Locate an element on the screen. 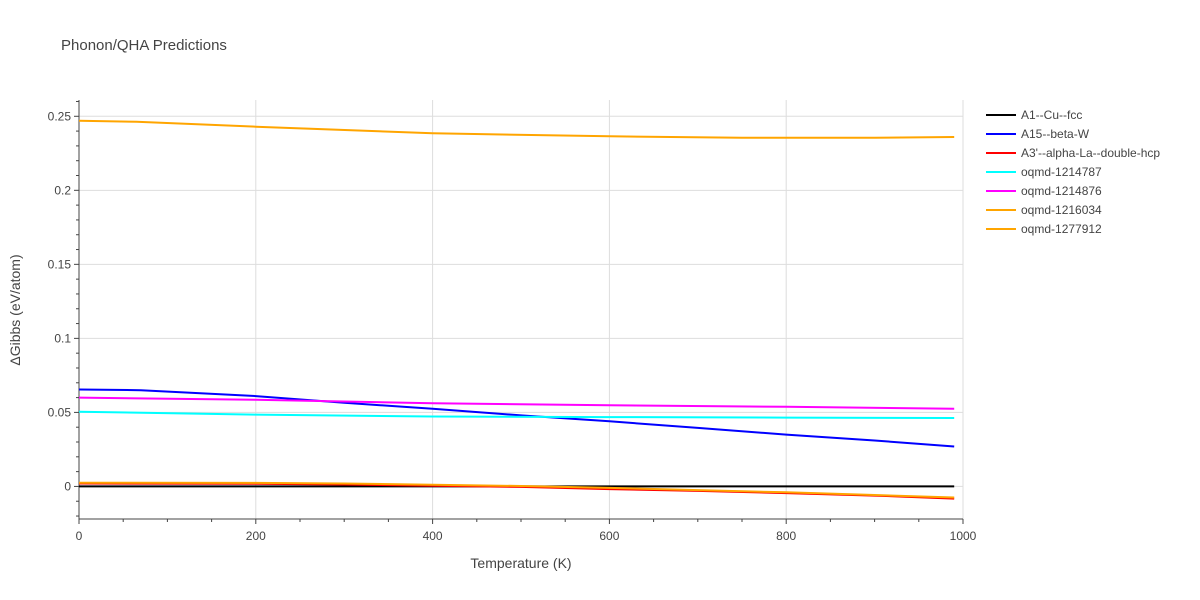  series-line-A15--beta-W is located at coordinates (516, 418).